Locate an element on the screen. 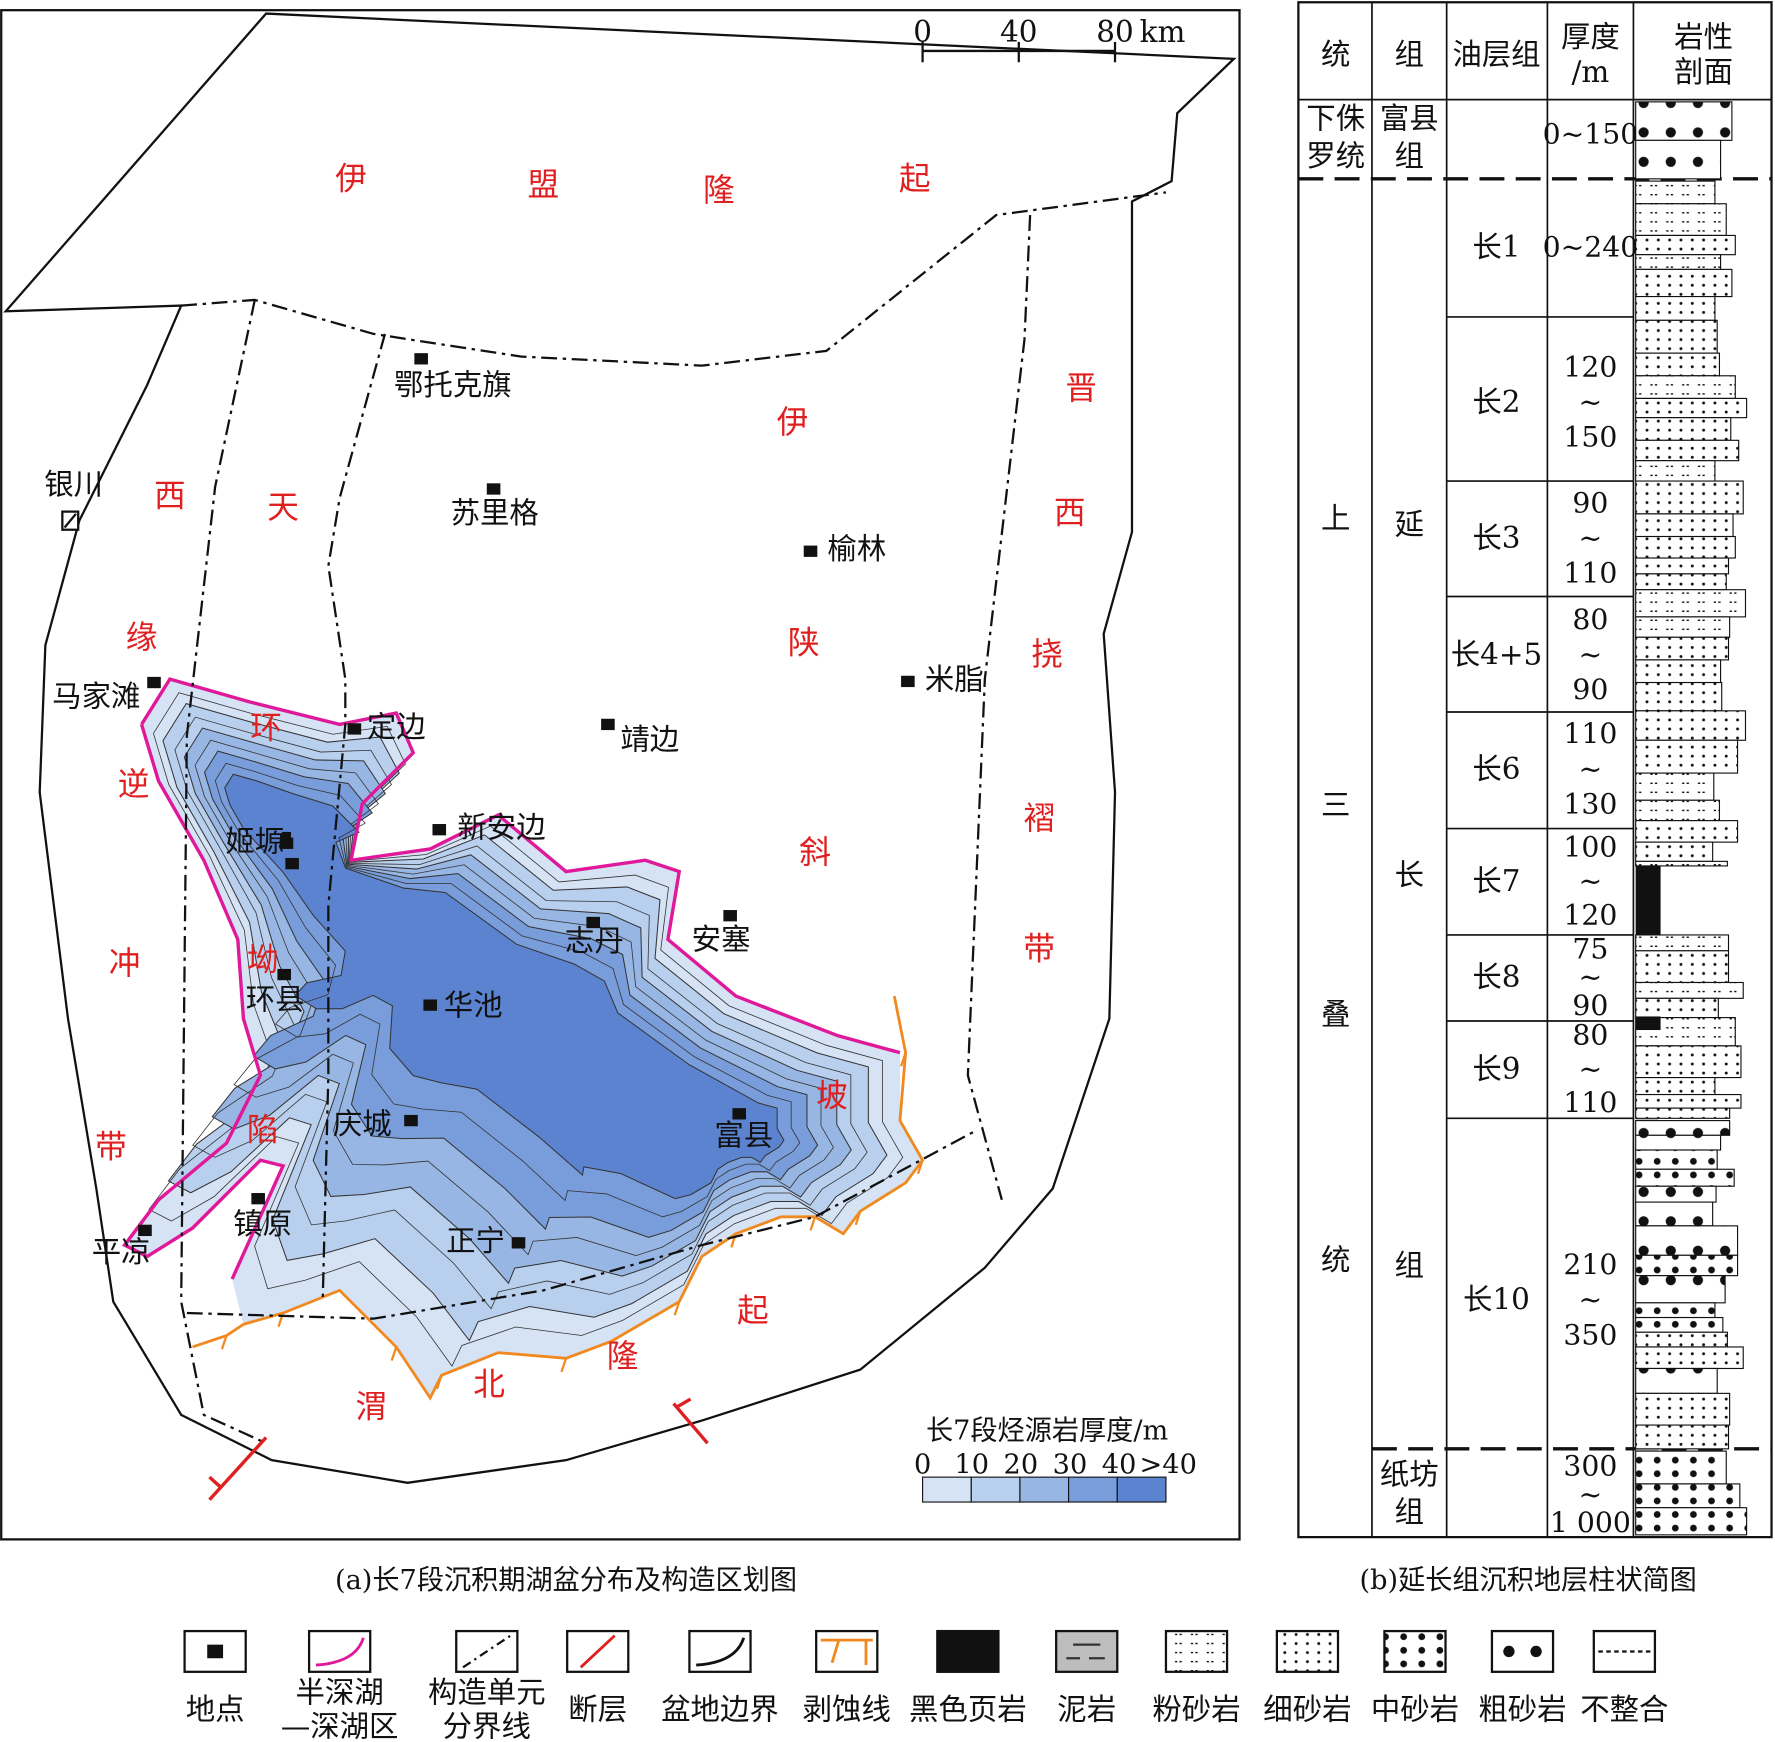  oil-layer-label: 长4+5 is located at coordinates (1496, 655).